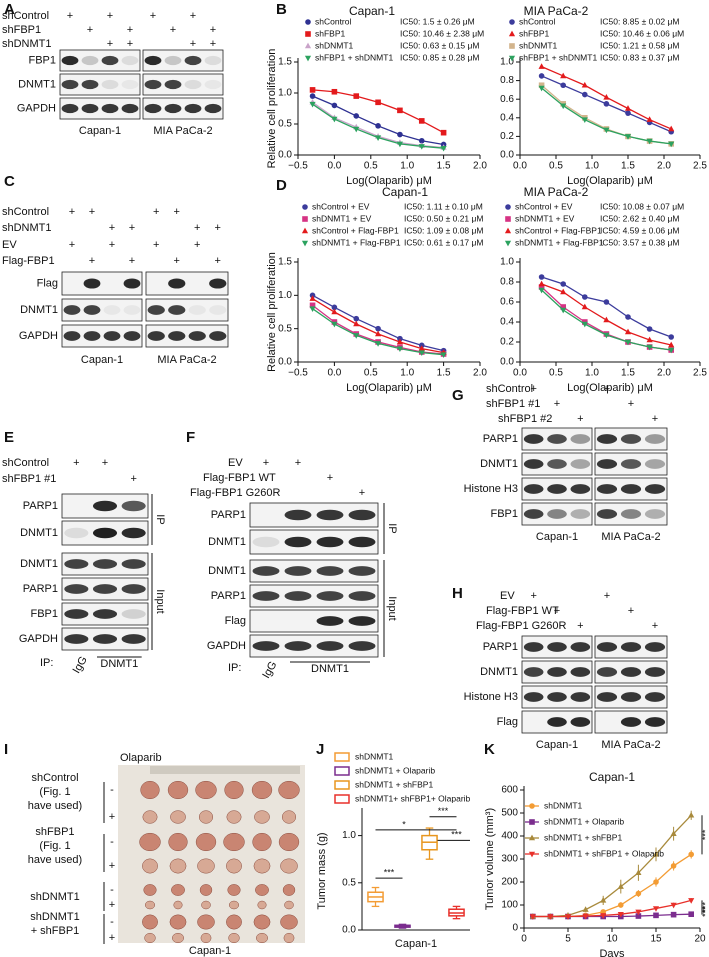  What do you see at coordinates (563, 805) in the screenshot?
I see `legend-label: shDNMT1` at bounding box center [563, 805].